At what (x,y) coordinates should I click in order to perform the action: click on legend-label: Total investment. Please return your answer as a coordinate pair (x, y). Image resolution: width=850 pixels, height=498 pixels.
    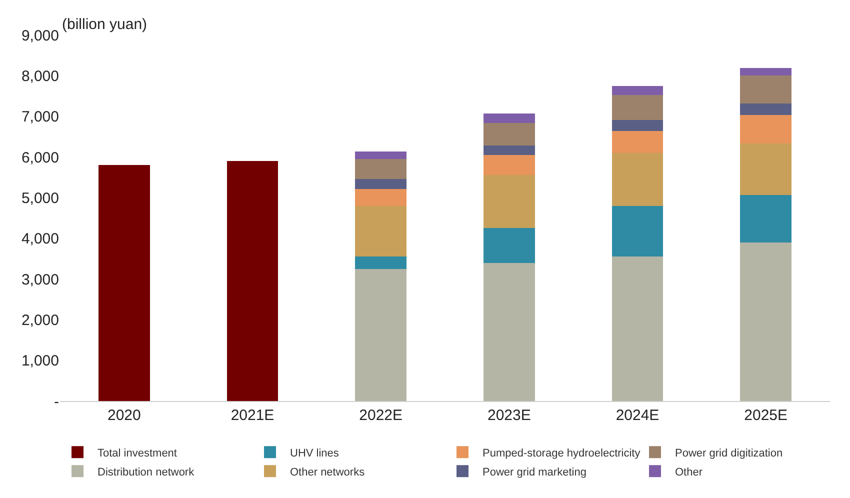
    Looking at the image, I should click on (137, 453).